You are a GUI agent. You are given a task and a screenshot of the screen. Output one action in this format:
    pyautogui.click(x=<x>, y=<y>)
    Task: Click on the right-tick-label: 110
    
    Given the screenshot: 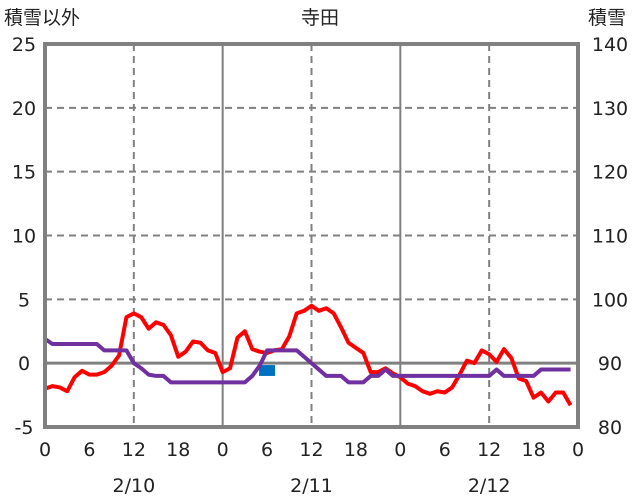 What is the action you would take?
    pyautogui.click(x=610, y=237)
    